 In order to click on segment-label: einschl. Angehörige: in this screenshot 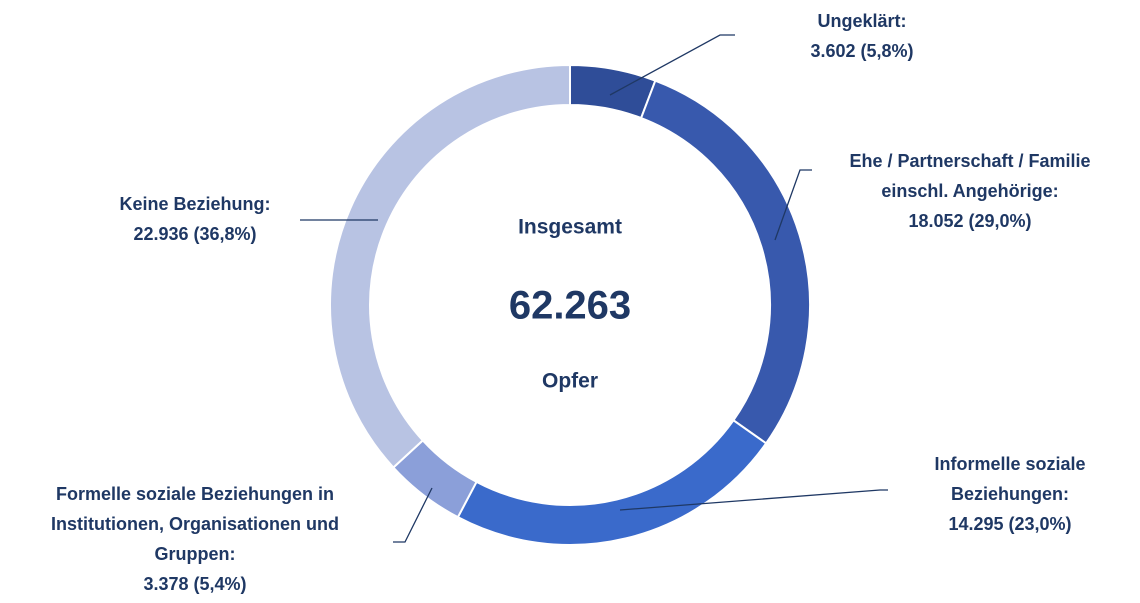, I will do `click(969, 191)`.